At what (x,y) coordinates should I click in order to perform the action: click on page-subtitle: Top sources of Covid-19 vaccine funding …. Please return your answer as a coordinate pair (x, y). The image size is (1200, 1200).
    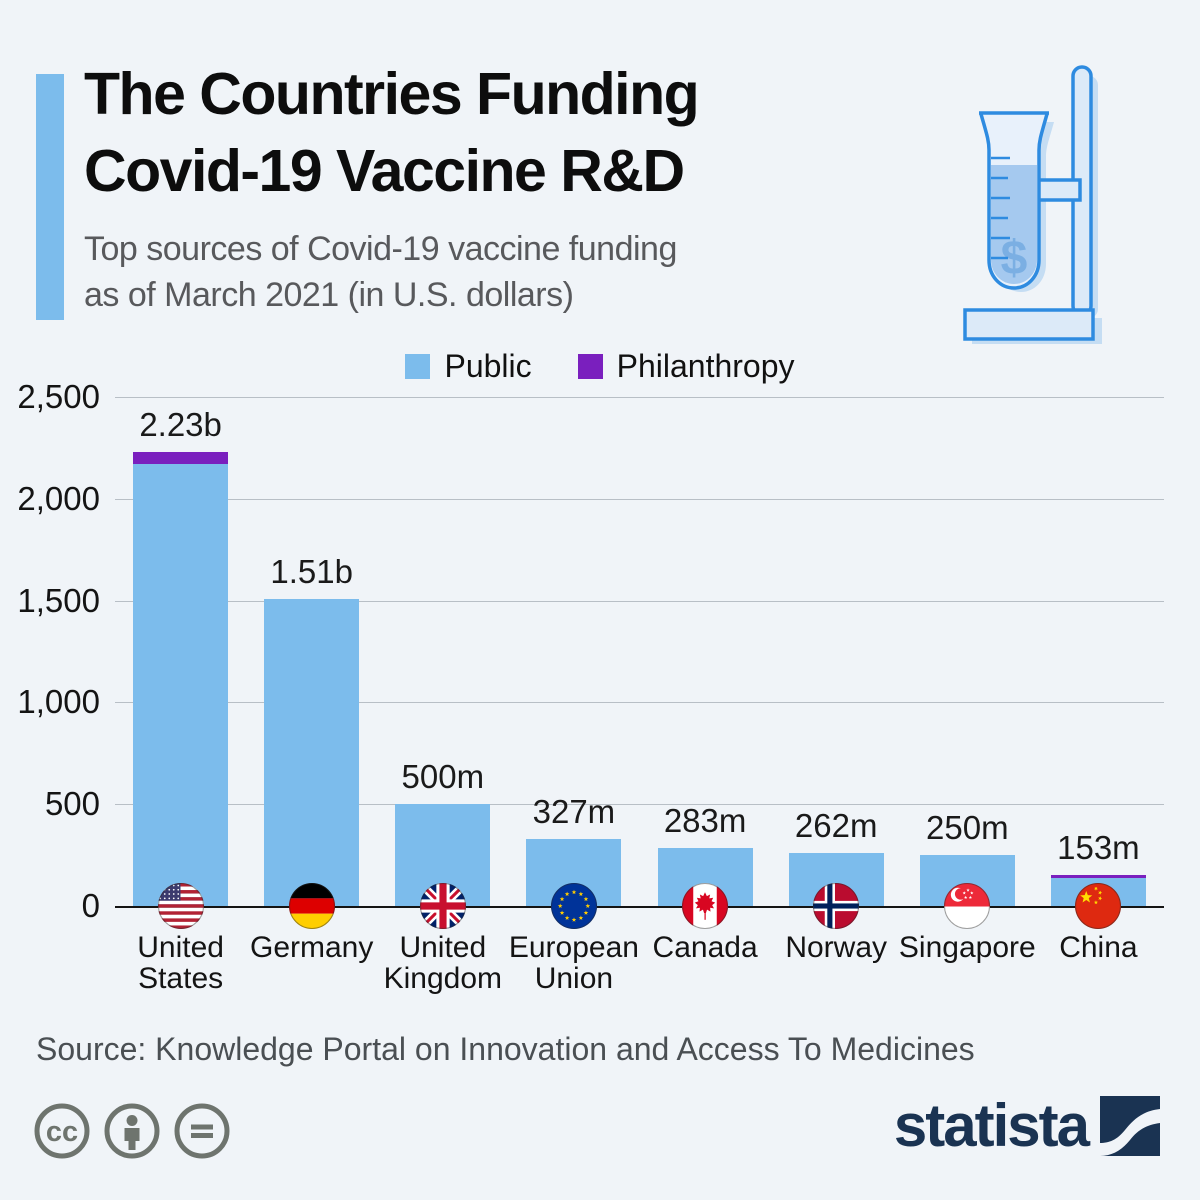
    Looking at the image, I should click on (380, 272).